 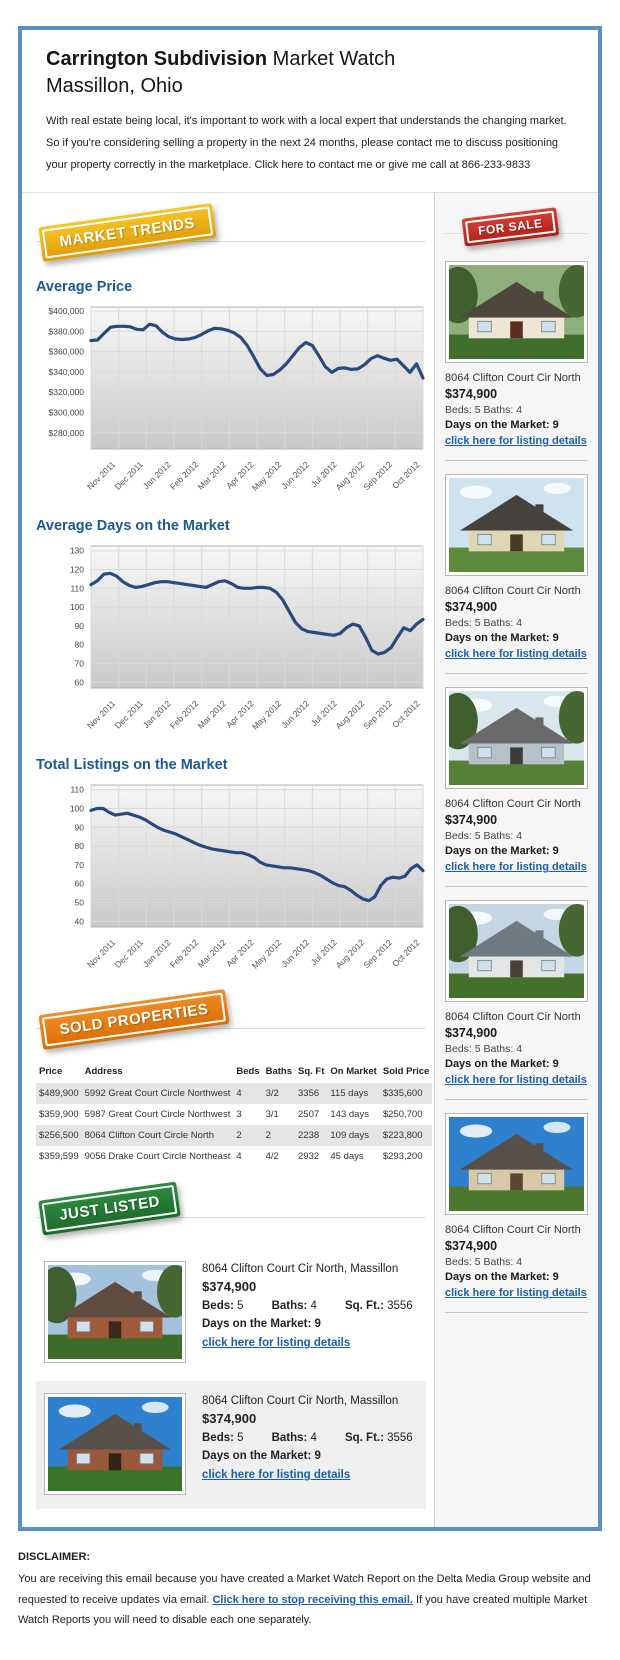 I want to click on sold-table-cell: 2932, so click(x=309, y=1156).